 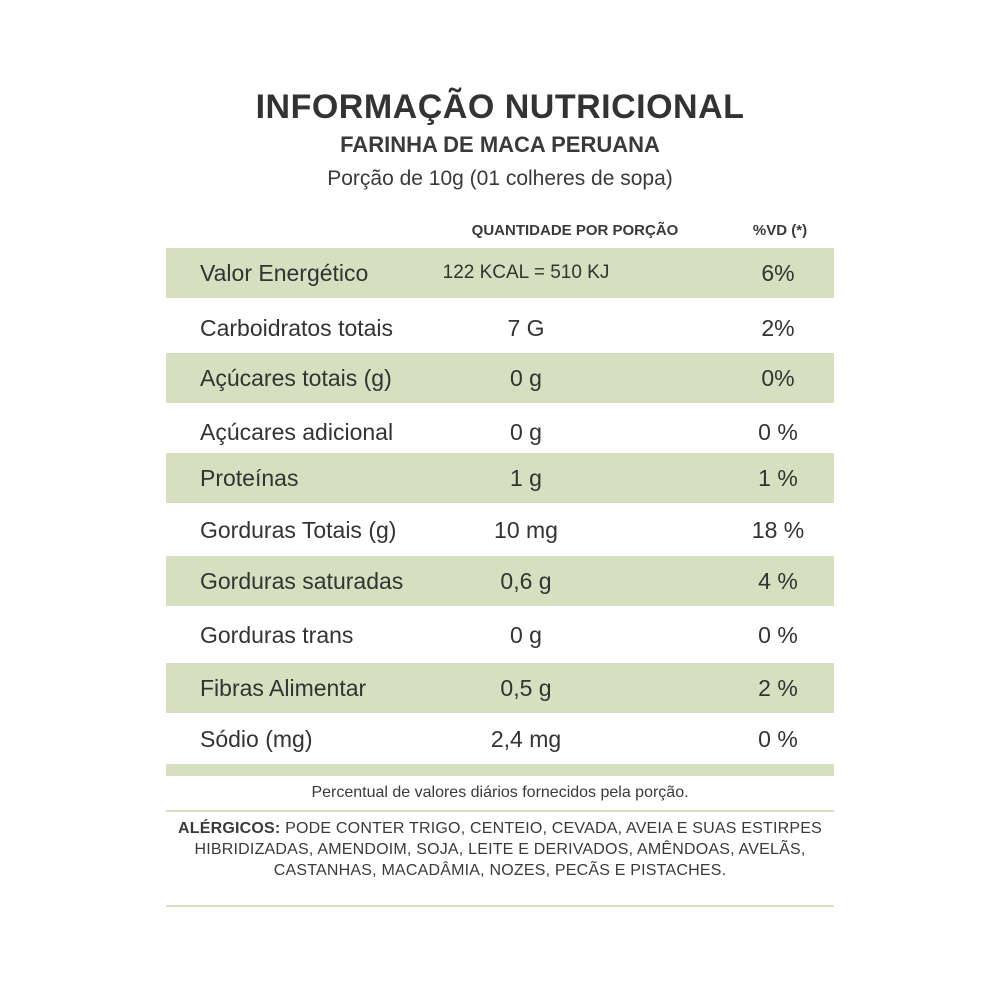 I want to click on nutrition-row-sodium: Sódio (mg) 2,4 mg 0 %, so click(x=500, y=738).